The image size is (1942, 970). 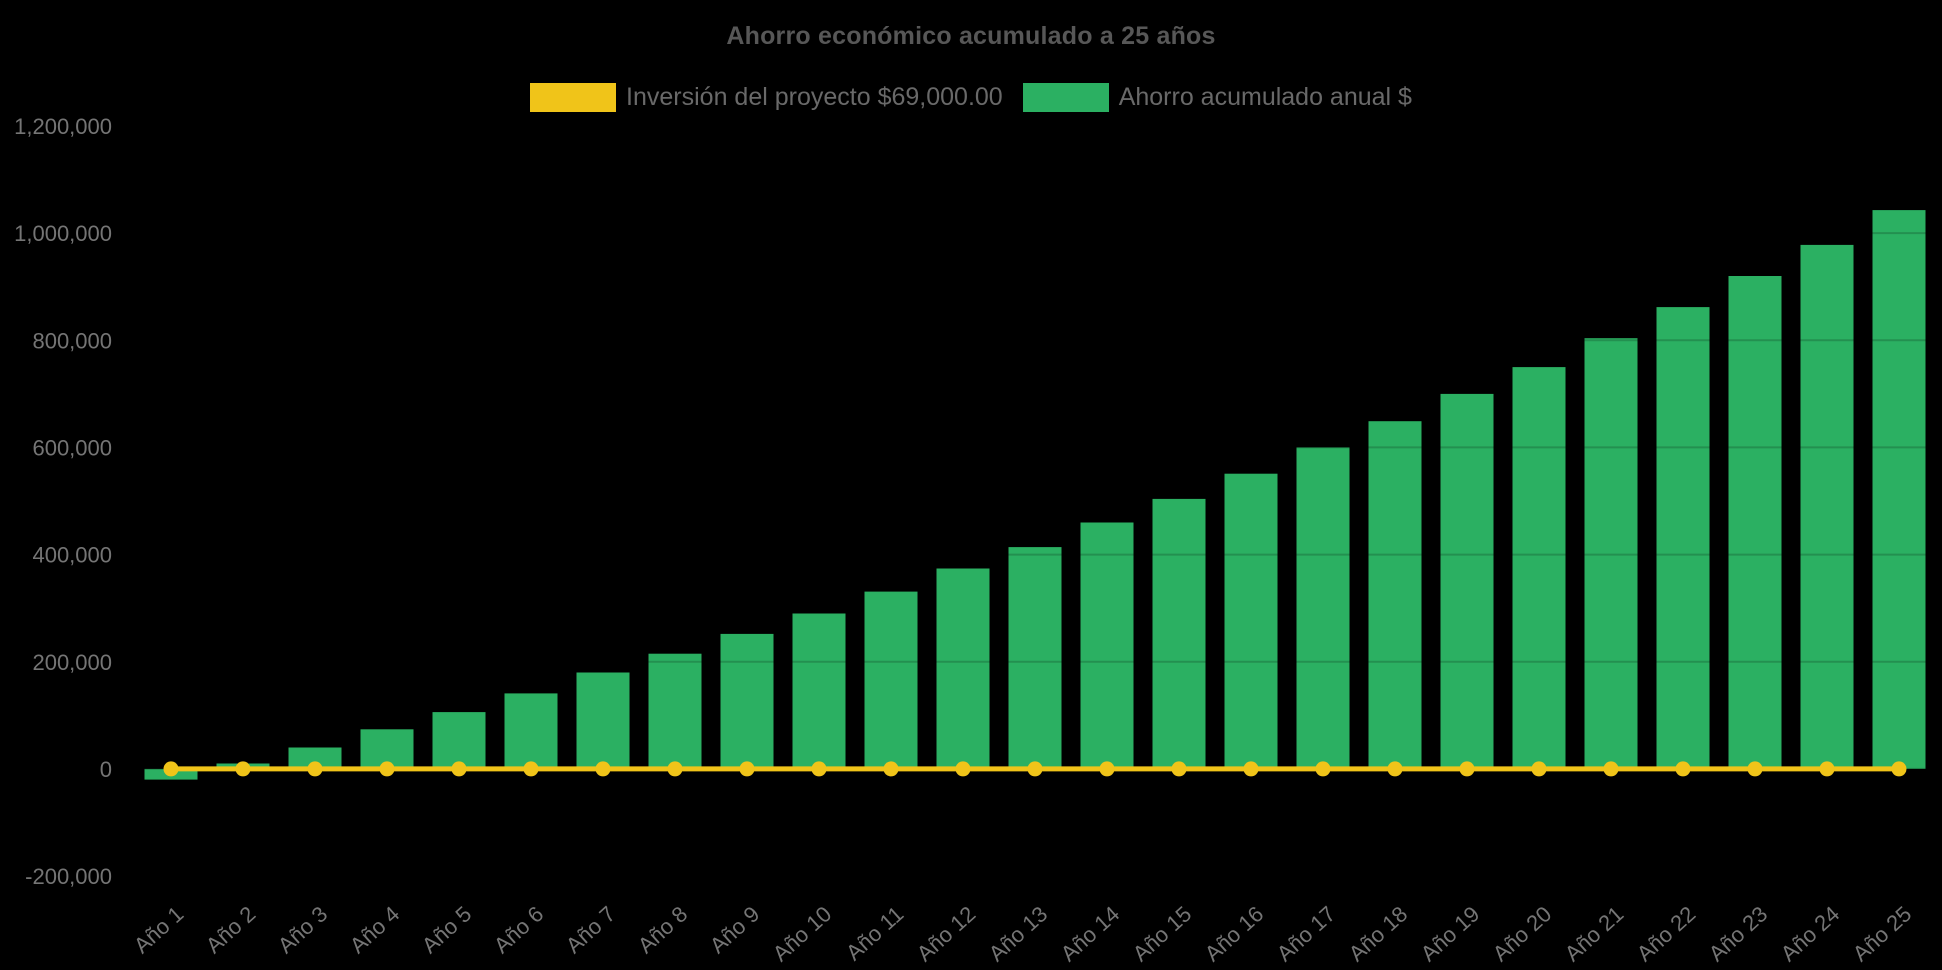 What do you see at coordinates (1755, 522) in the screenshot?
I see `bar-año-23` at bounding box center [1755, 522].